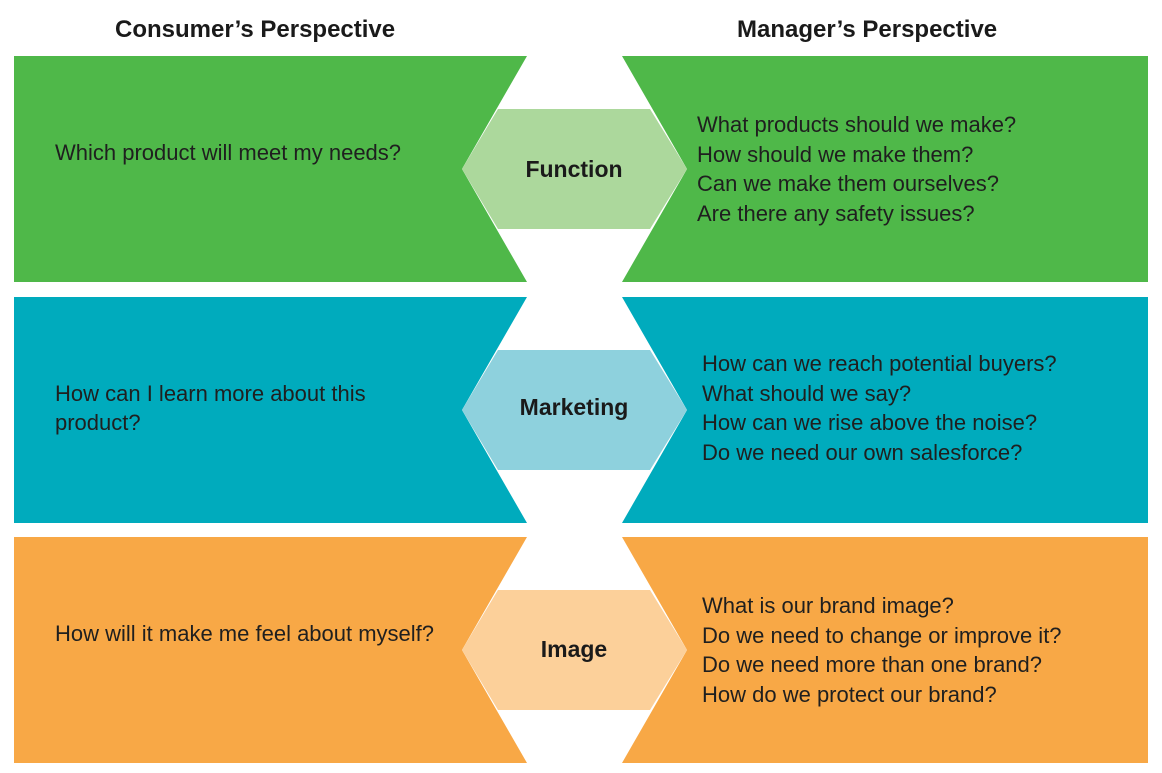 The height and width of the screenshot is (773, 1162). I want to click on function-label: Function, so click(574, 169).